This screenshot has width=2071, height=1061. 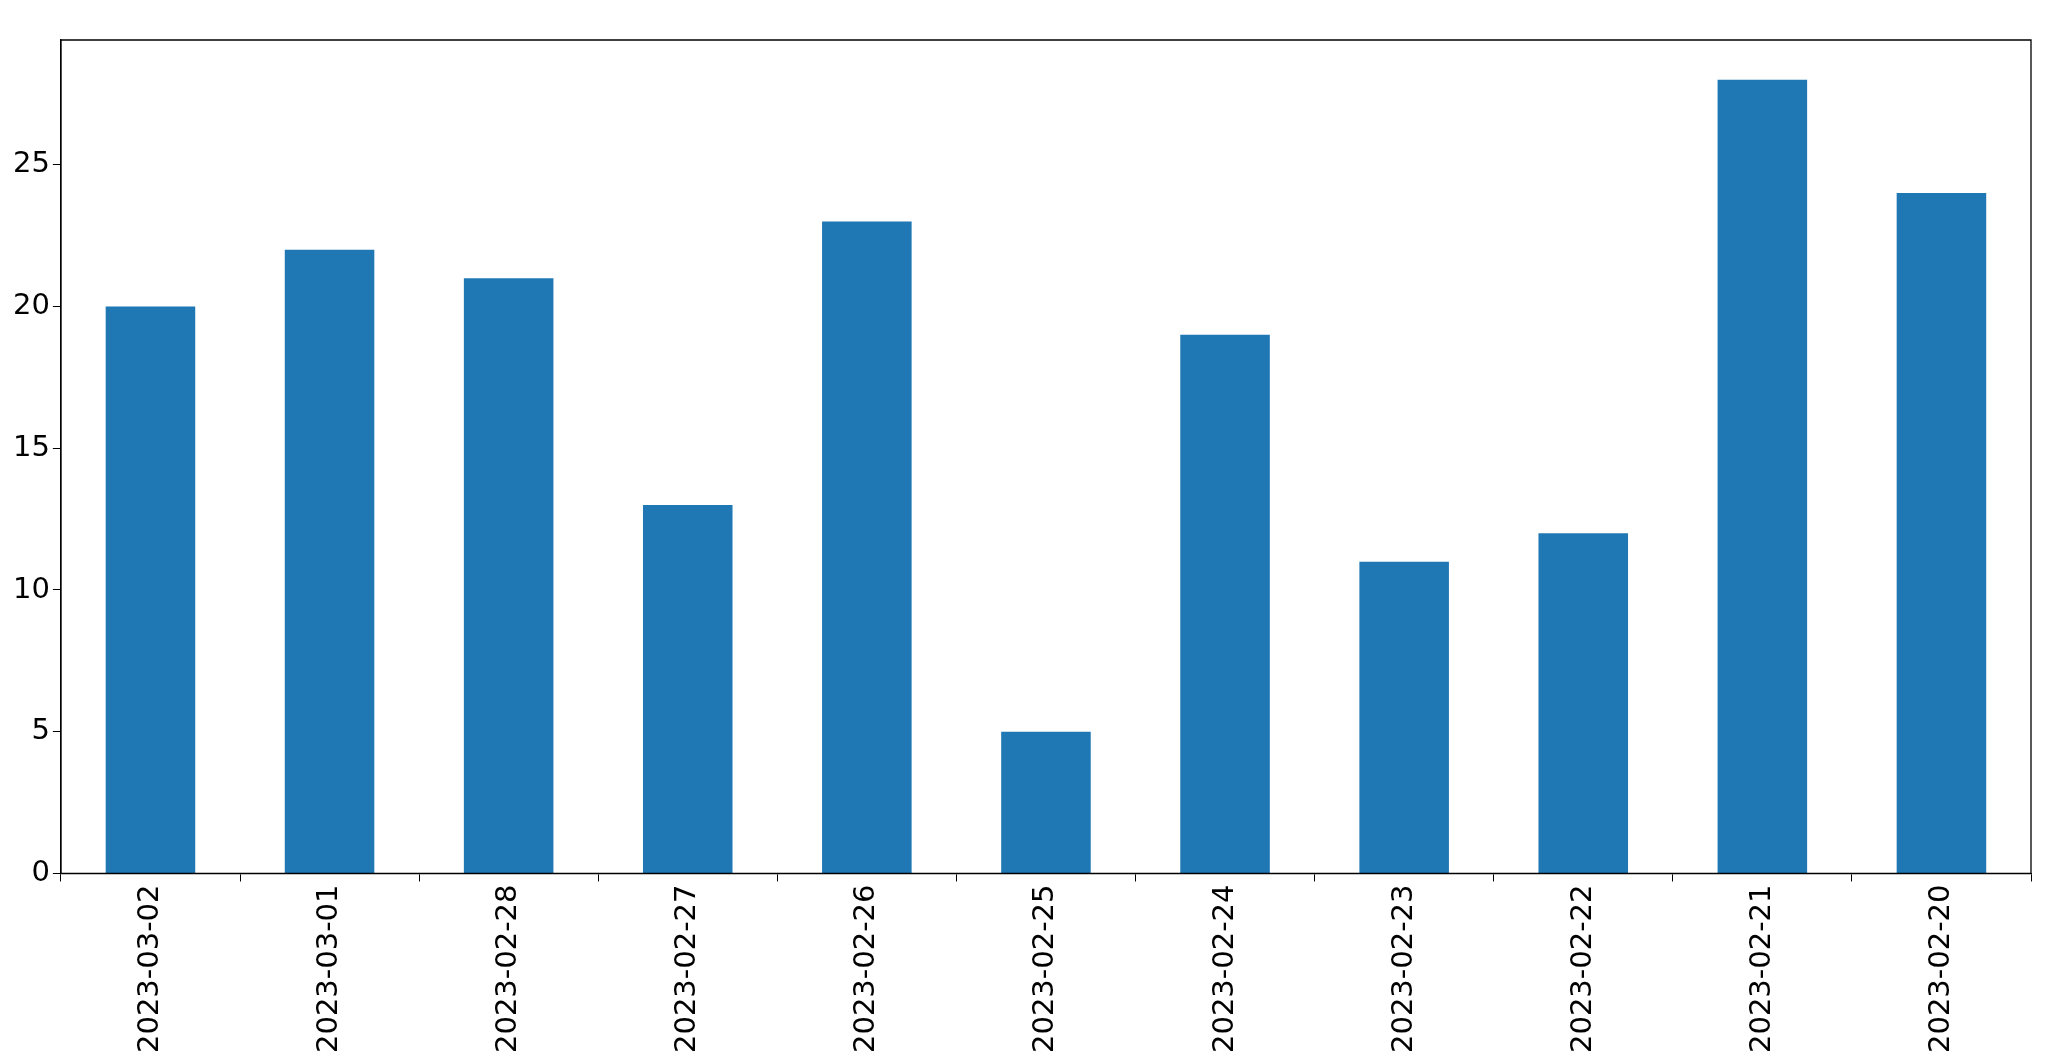 I want to click on y-tick-label: 5, so click(x=40, y=729).